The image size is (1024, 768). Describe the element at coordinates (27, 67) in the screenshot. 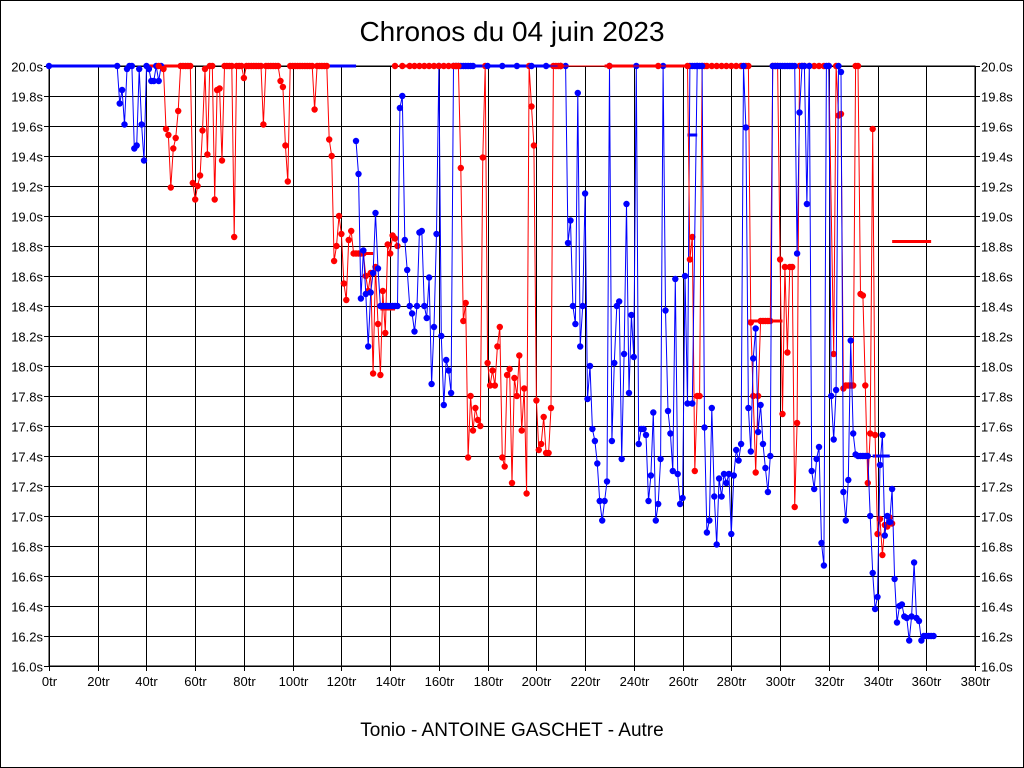

I see `y-tick-label-left: 20.0s` at that location.